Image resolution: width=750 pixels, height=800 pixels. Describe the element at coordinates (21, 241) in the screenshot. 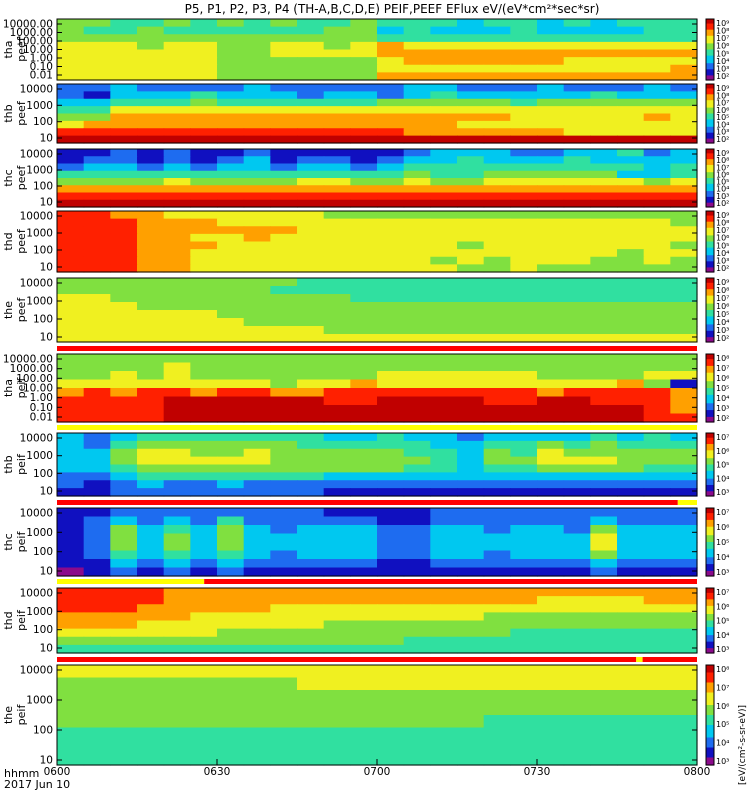

I see `panel-species-label: peef` at that location.